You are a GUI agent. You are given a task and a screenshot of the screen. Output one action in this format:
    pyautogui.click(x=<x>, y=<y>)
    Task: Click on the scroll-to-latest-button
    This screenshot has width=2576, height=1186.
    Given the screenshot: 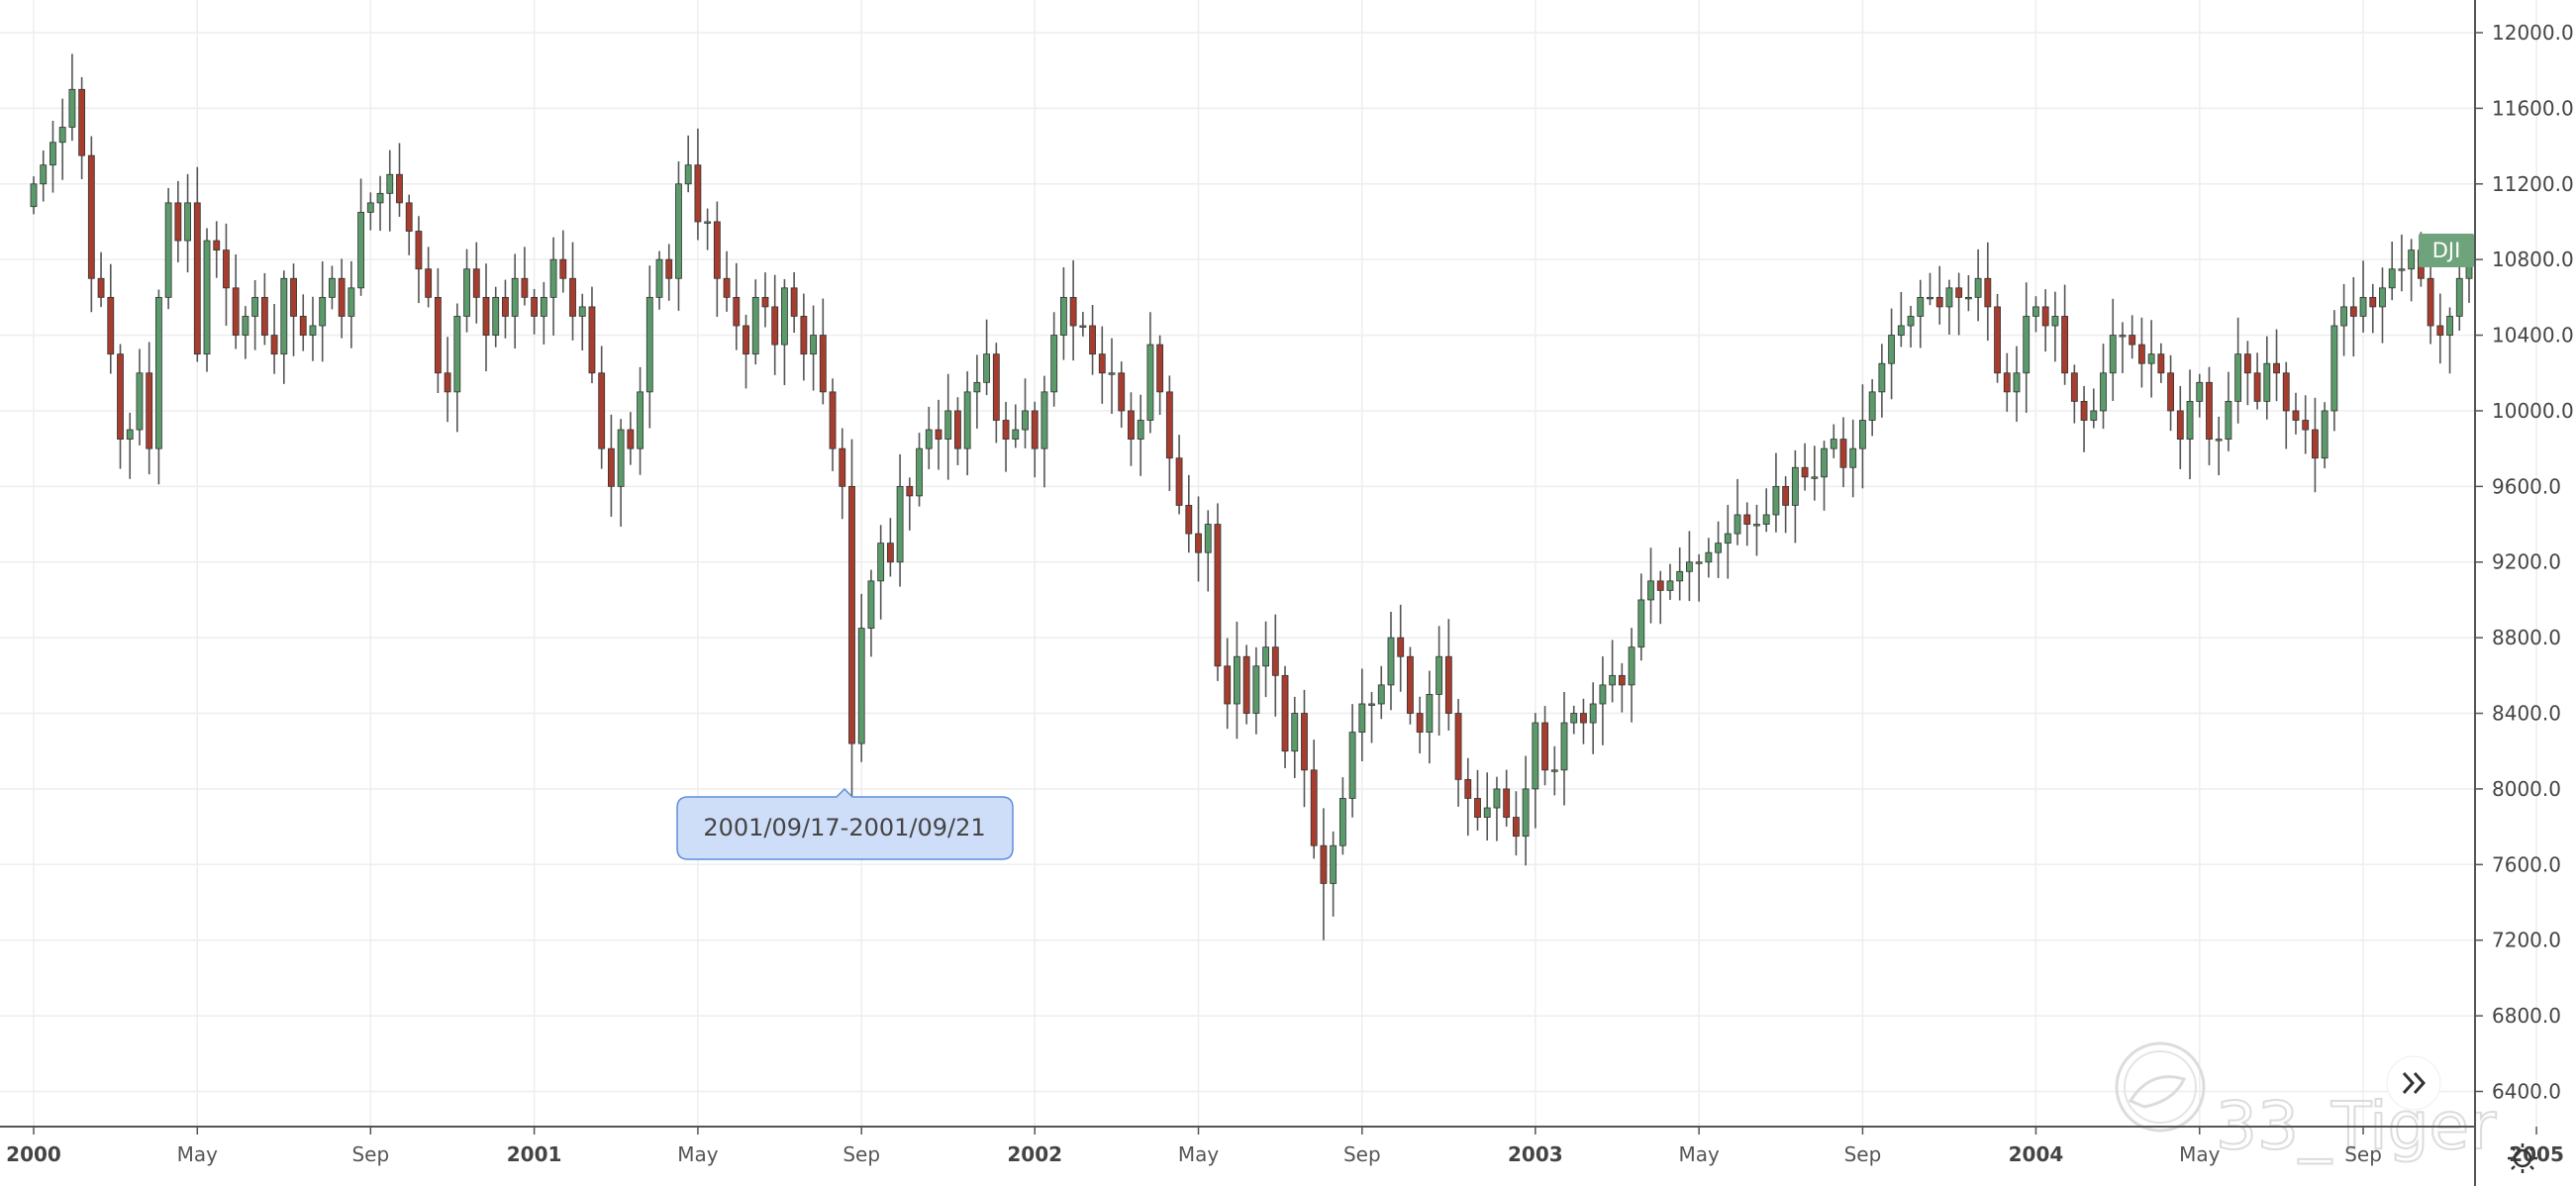 What is the action you would take?
    pyautogui.click(x=2413, y=1083)
    